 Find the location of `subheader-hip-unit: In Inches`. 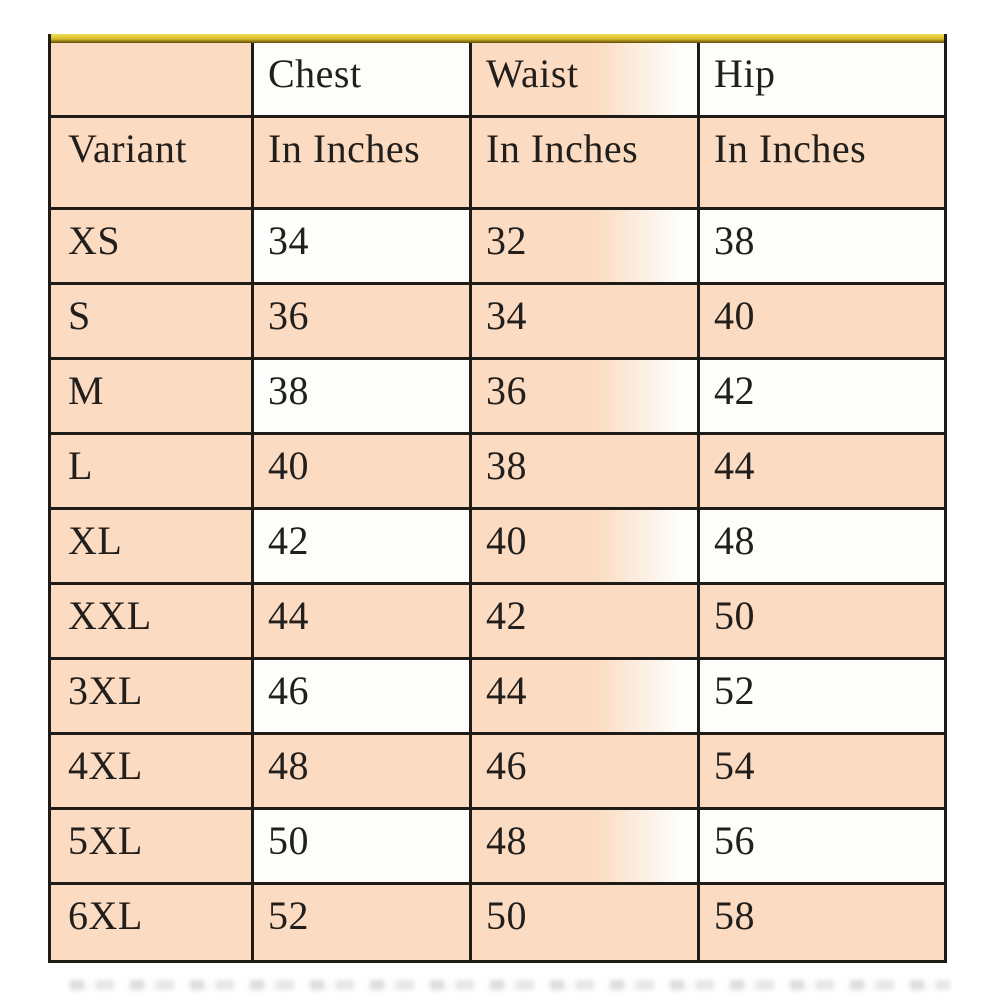

subheader-hip-unit: In Inches is located at coordinates (822, 164).